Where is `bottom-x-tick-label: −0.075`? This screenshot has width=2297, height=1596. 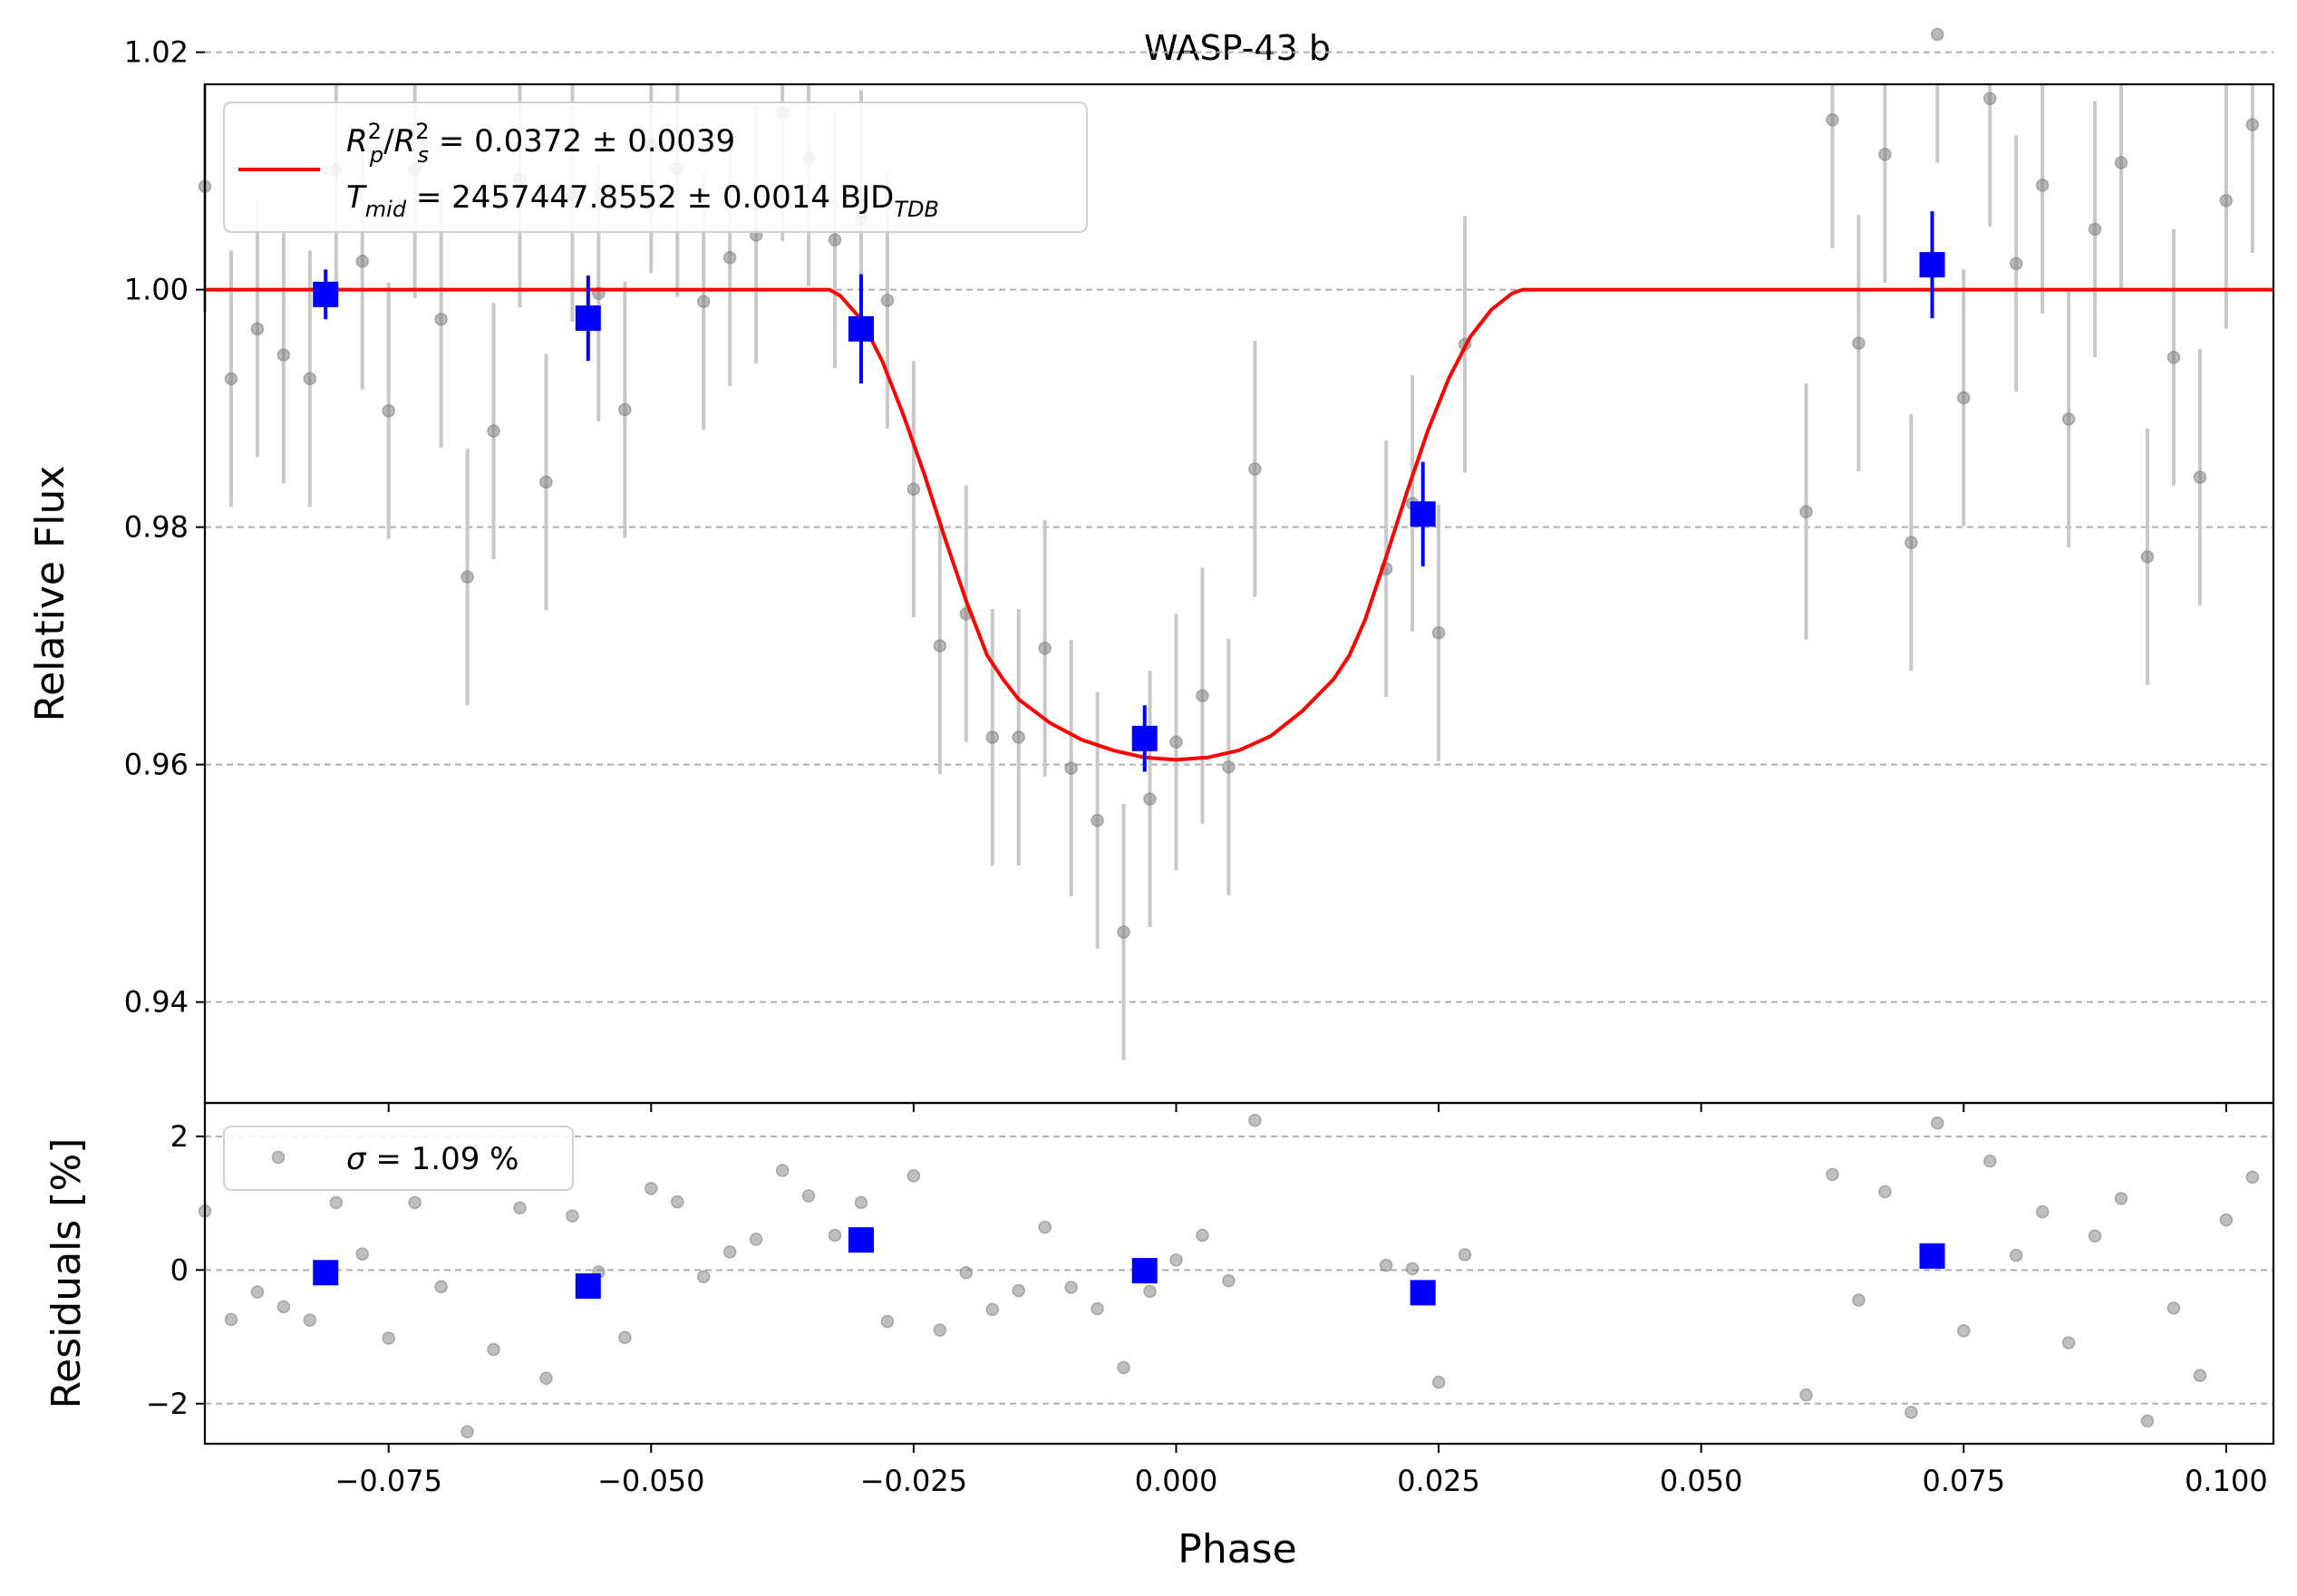
bottom-x-tick-label: −0.075 is located at coordinates (388, 1481).